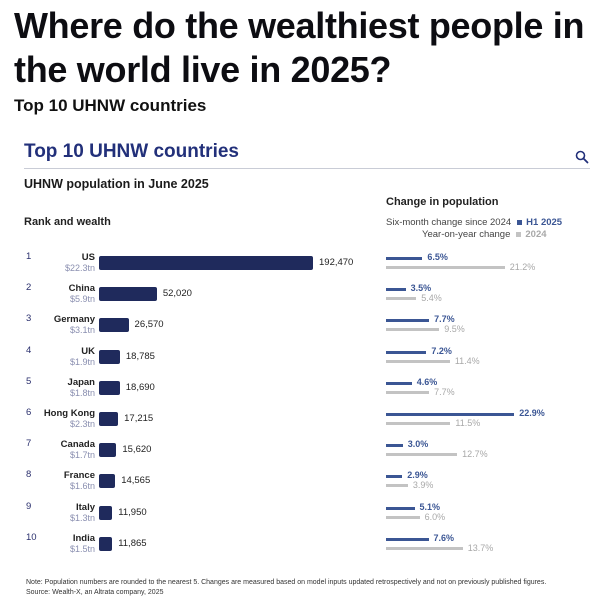 The height and width of the screenshot is (605, 600). Describe the element at coordinates (467, 360) in the screenshot. I see `yoy-change-label: 11.4%` at that location.